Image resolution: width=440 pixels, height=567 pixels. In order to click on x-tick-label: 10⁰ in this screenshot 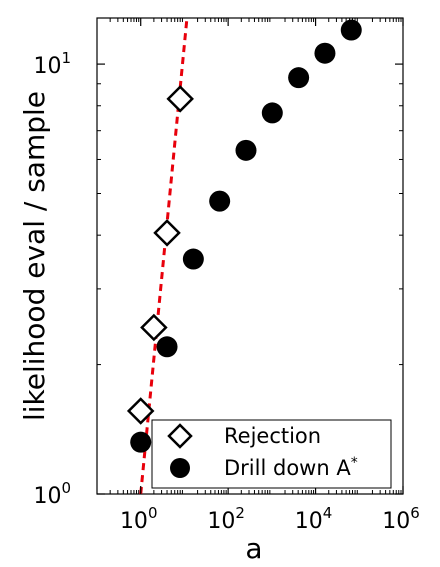, I will do `click(139, 519)`.